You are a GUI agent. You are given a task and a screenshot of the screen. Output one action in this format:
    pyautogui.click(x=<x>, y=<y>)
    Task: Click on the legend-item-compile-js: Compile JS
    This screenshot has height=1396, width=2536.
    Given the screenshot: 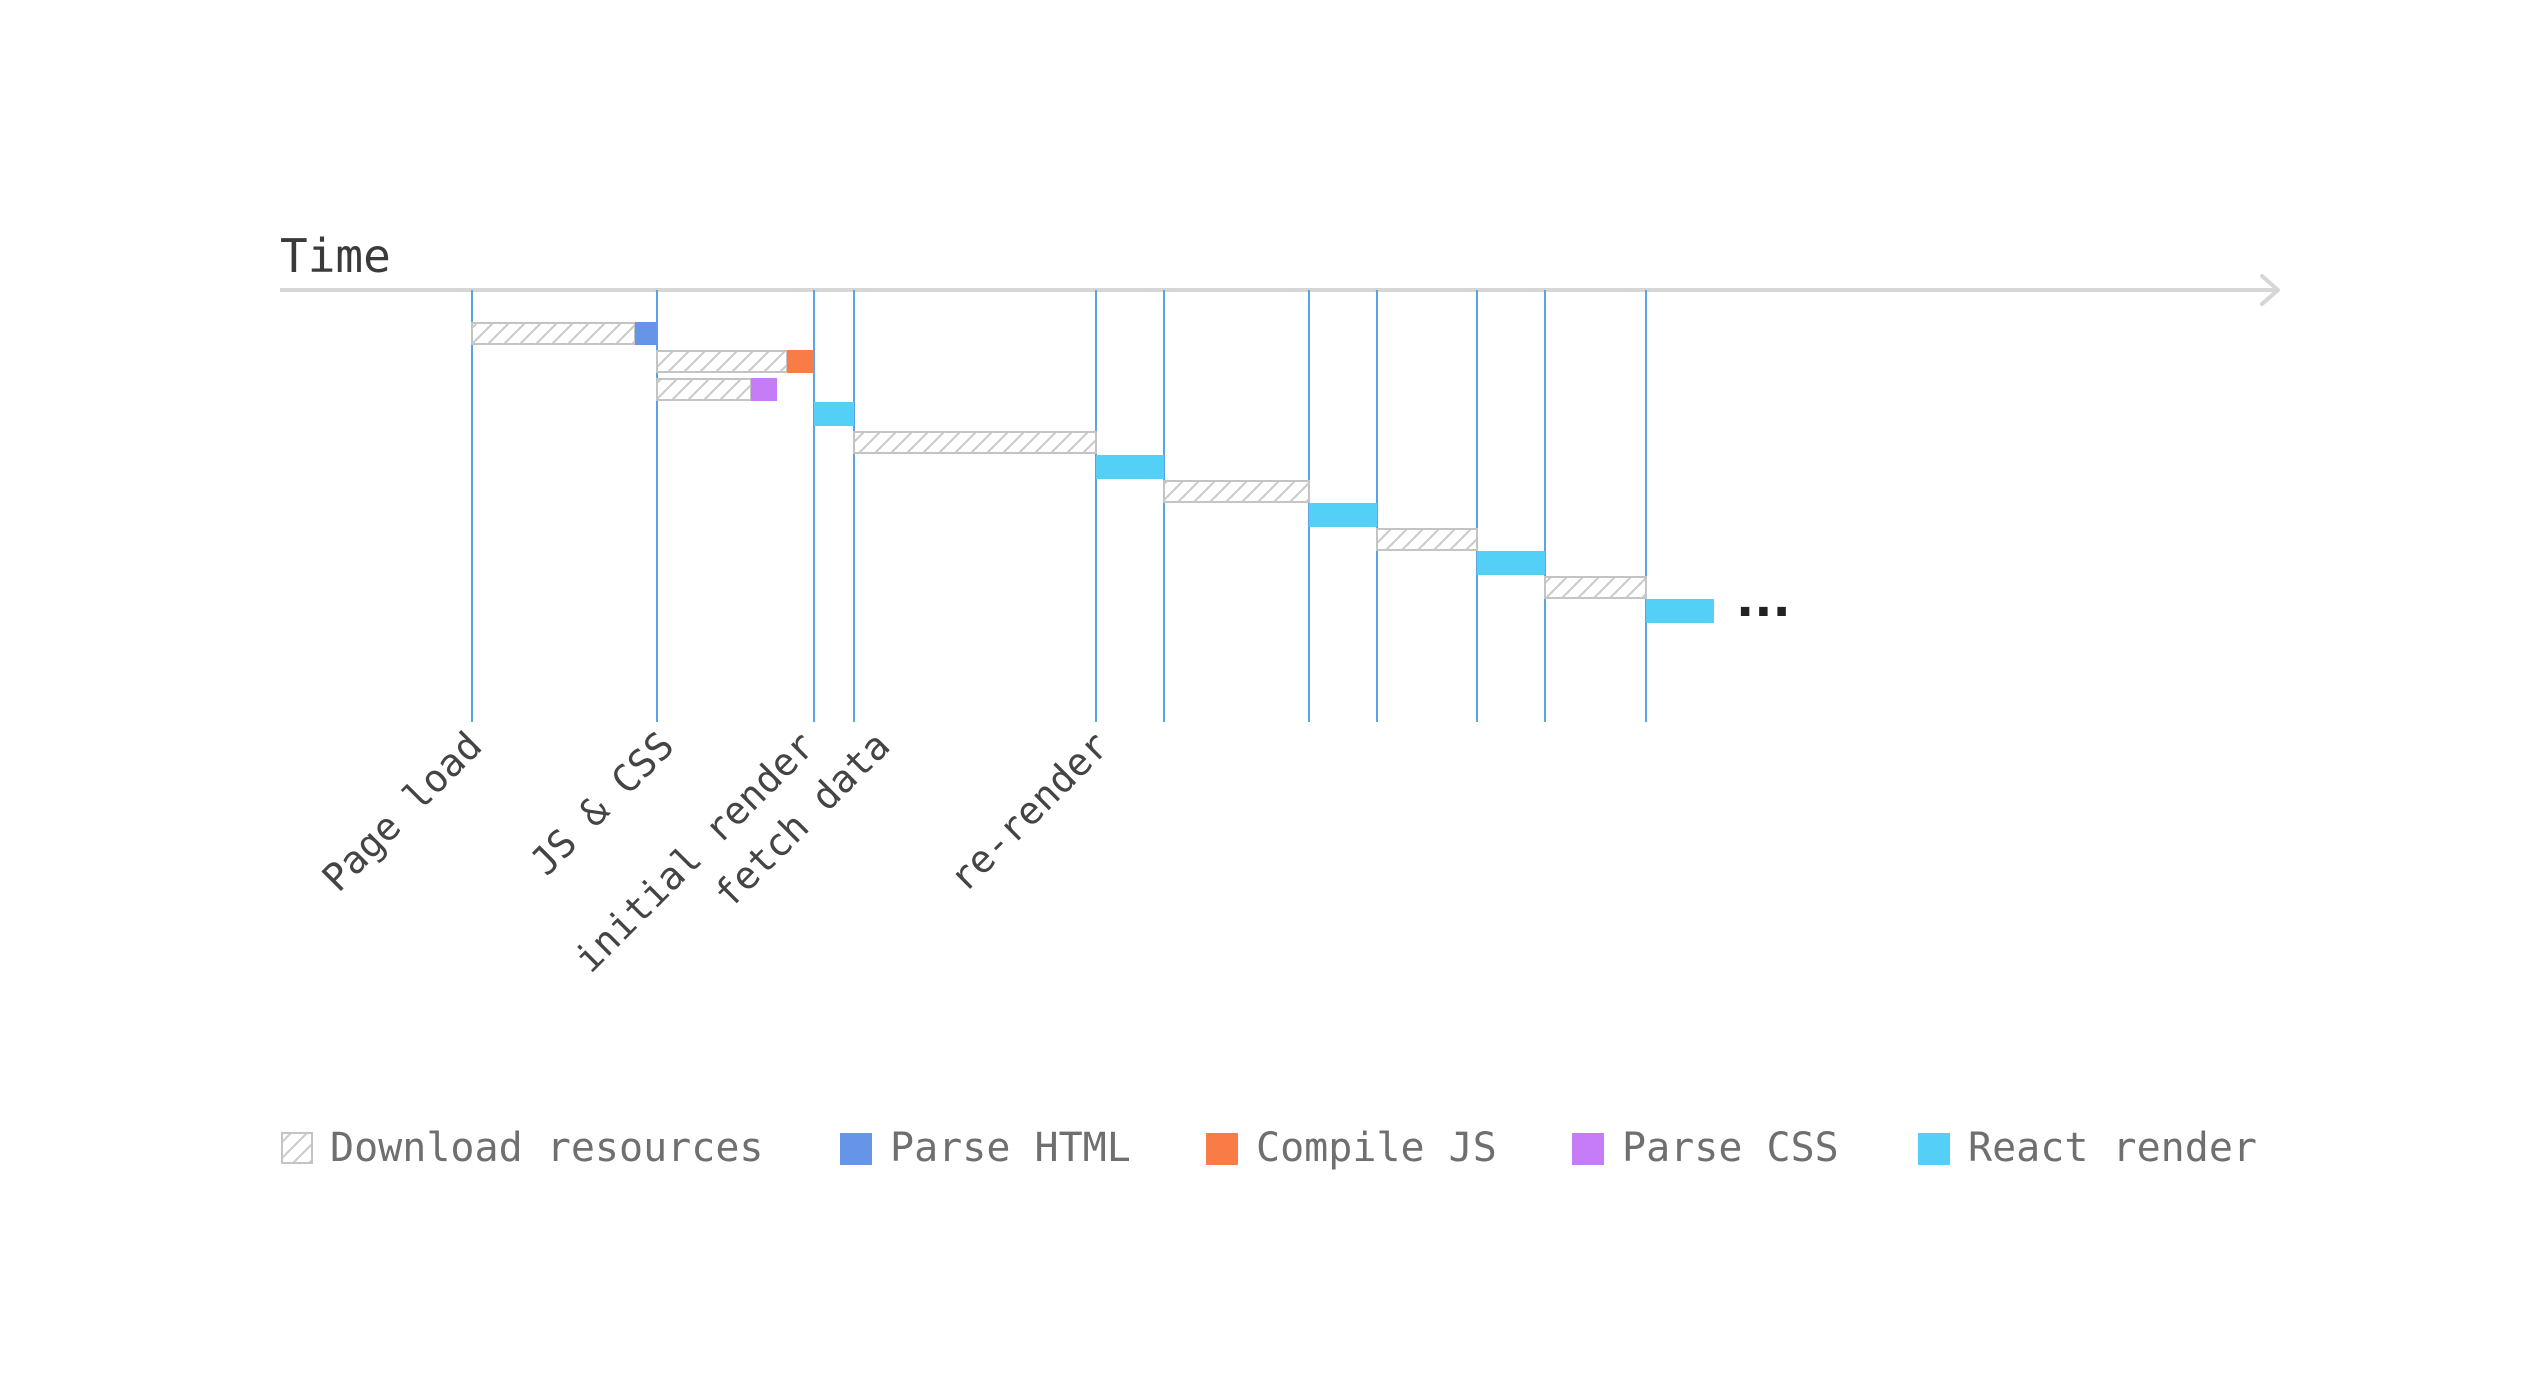 What is the action you would take?
    pyautogui.click(x=1351, y=1148)
    